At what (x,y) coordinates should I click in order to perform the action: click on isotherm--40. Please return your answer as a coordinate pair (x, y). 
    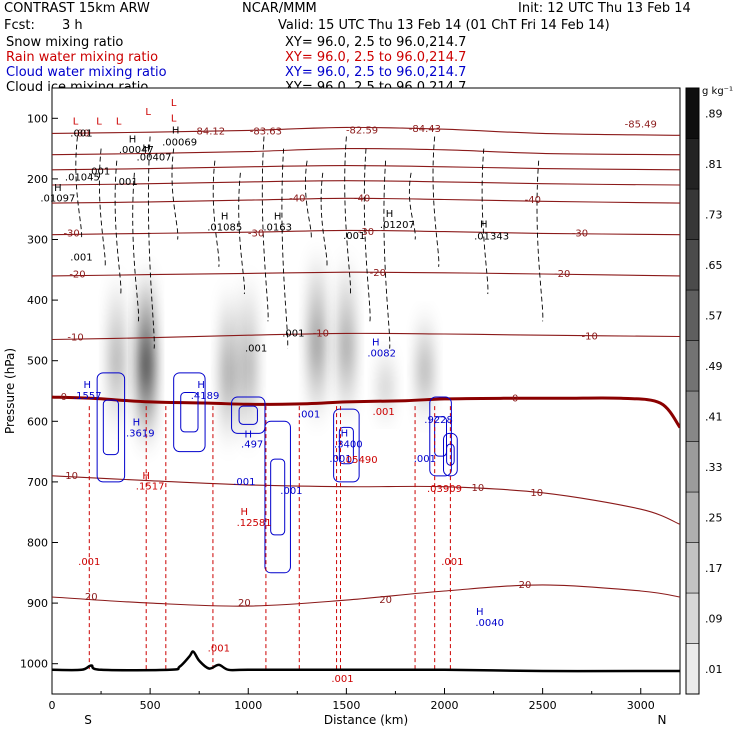
    Looking at the image, I should click on (366, 200).